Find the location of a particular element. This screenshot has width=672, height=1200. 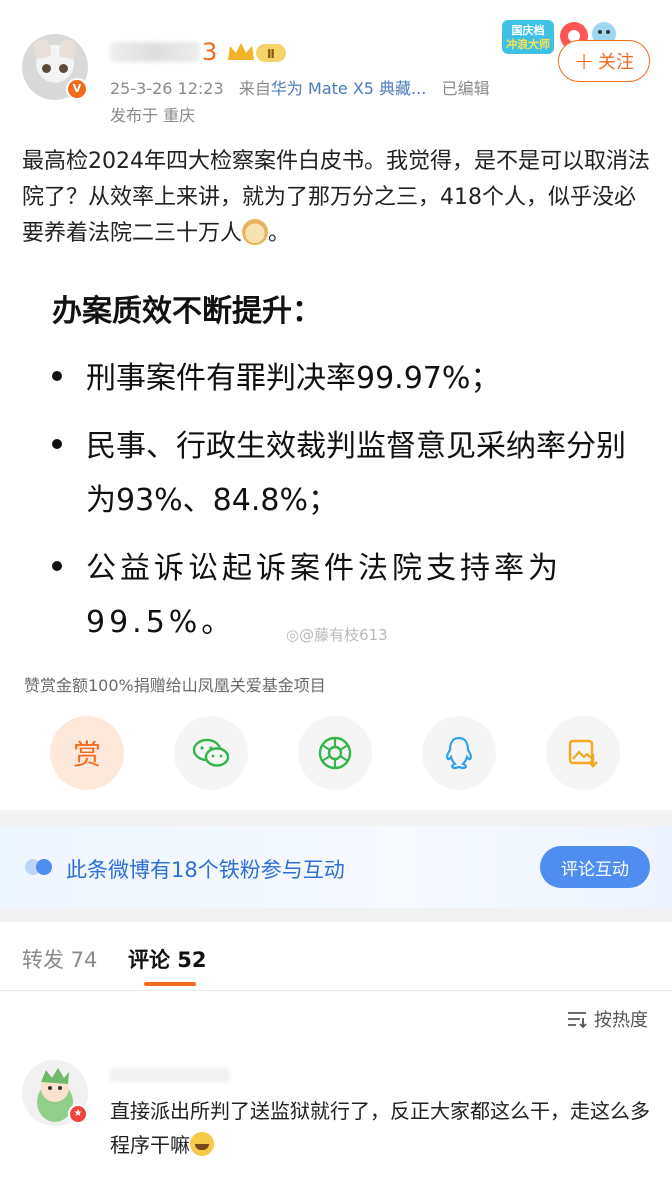

moments-icon is located at coordinates (335, 753).